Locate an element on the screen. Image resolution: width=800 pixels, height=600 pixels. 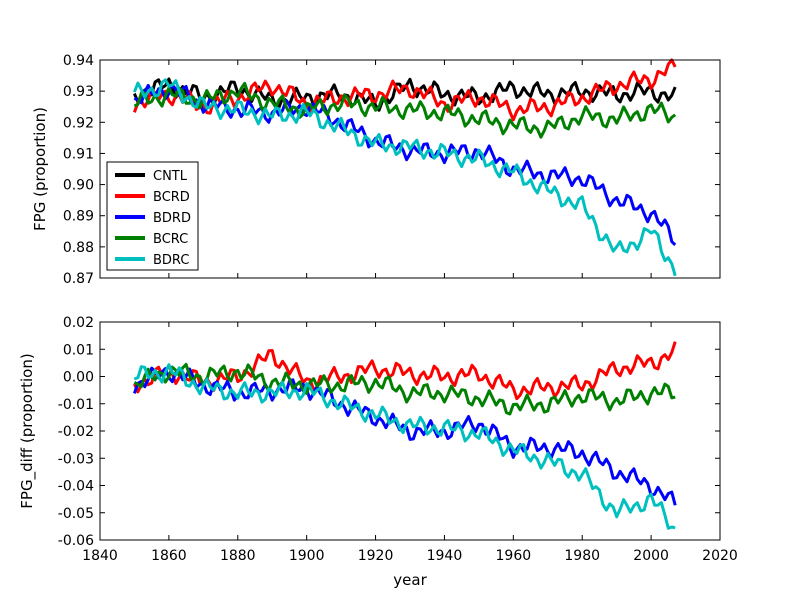
x-tick-label: 1880 is located at coordinates (238, 556).